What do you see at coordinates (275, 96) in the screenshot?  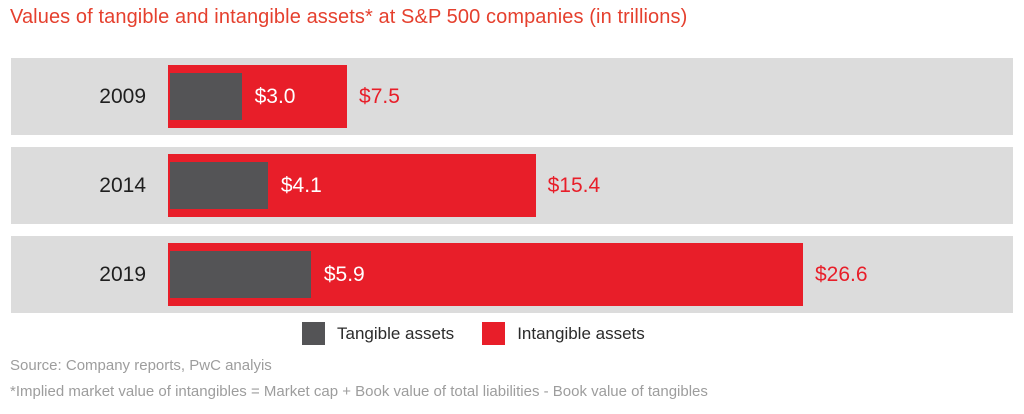 I see `tangible-value-label: $3.0` at bounding box center [275, 96].